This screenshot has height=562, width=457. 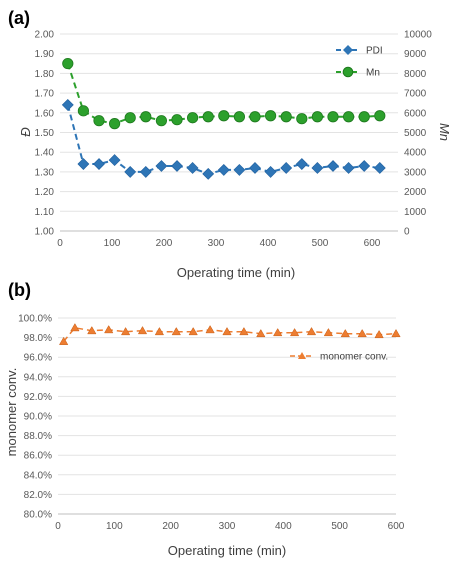 I want to click on y-tick-label: 1.20, so click(x=45, y=192).